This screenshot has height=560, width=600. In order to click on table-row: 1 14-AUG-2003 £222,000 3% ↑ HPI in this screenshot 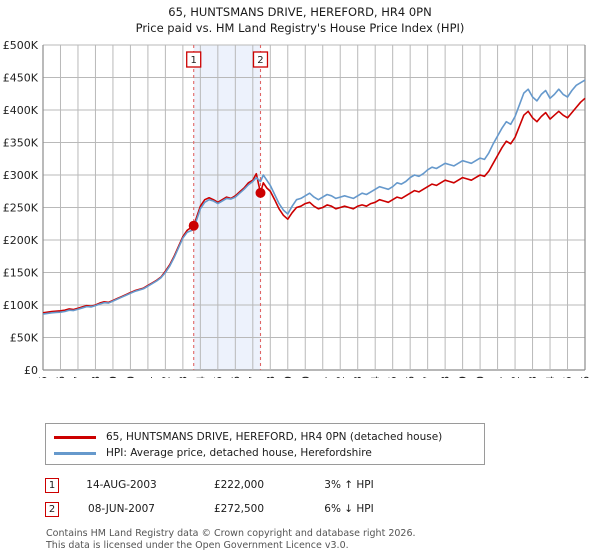, I will do `click(265, 485)`.